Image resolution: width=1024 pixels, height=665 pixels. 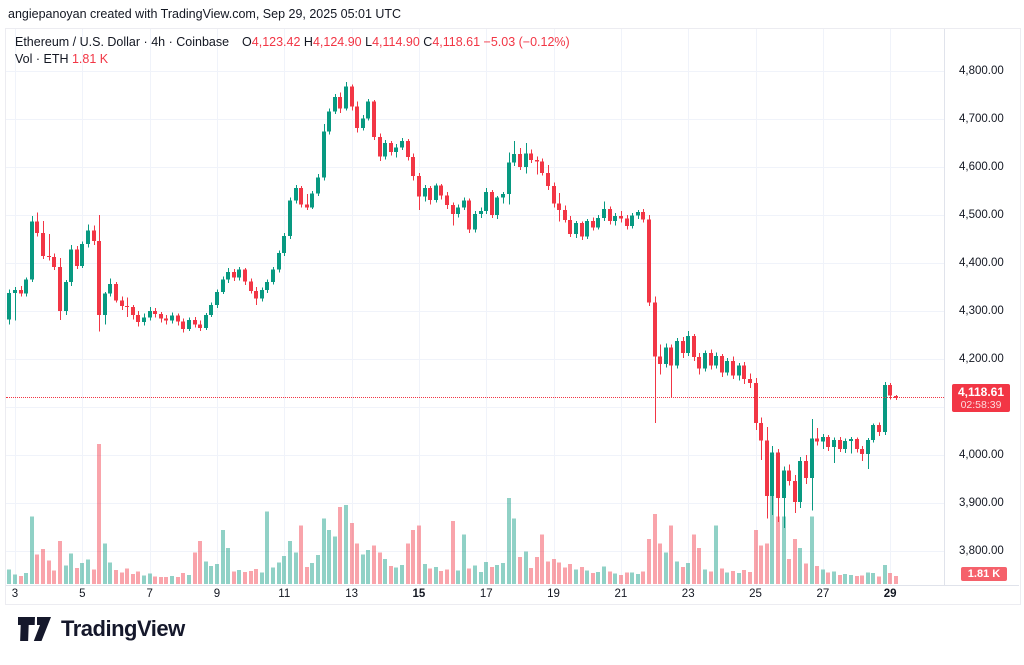 I want to click on price-axis-label: 3,900.00, so click(x=981, y=503).